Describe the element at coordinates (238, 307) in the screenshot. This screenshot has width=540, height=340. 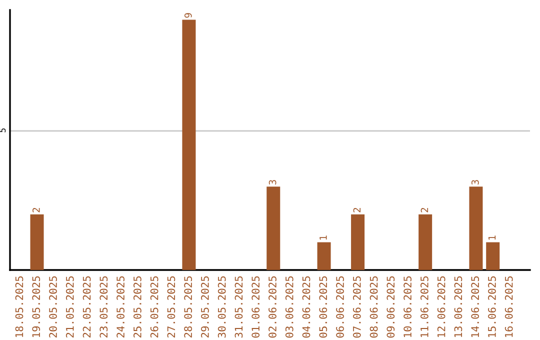
I see `x-tick-label: 31.05.2025` at that location.